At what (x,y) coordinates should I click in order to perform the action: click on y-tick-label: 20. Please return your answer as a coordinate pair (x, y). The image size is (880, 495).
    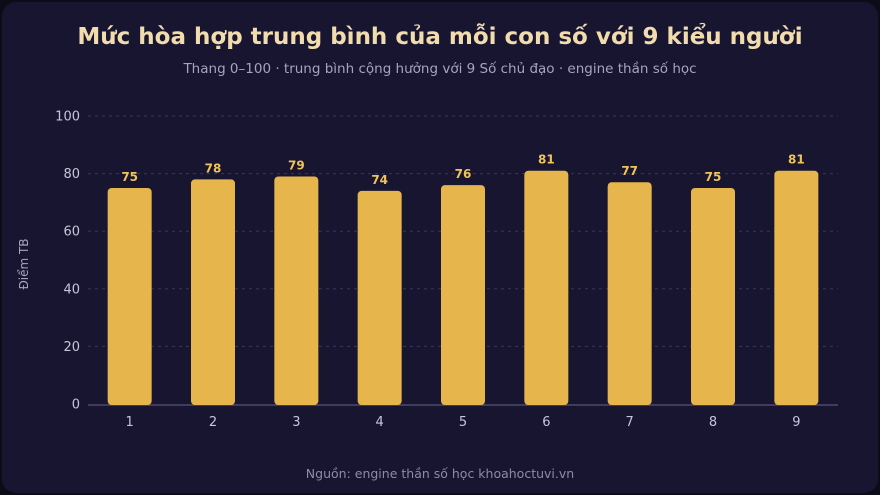
    Looking at the image, I should click on (71, 347).